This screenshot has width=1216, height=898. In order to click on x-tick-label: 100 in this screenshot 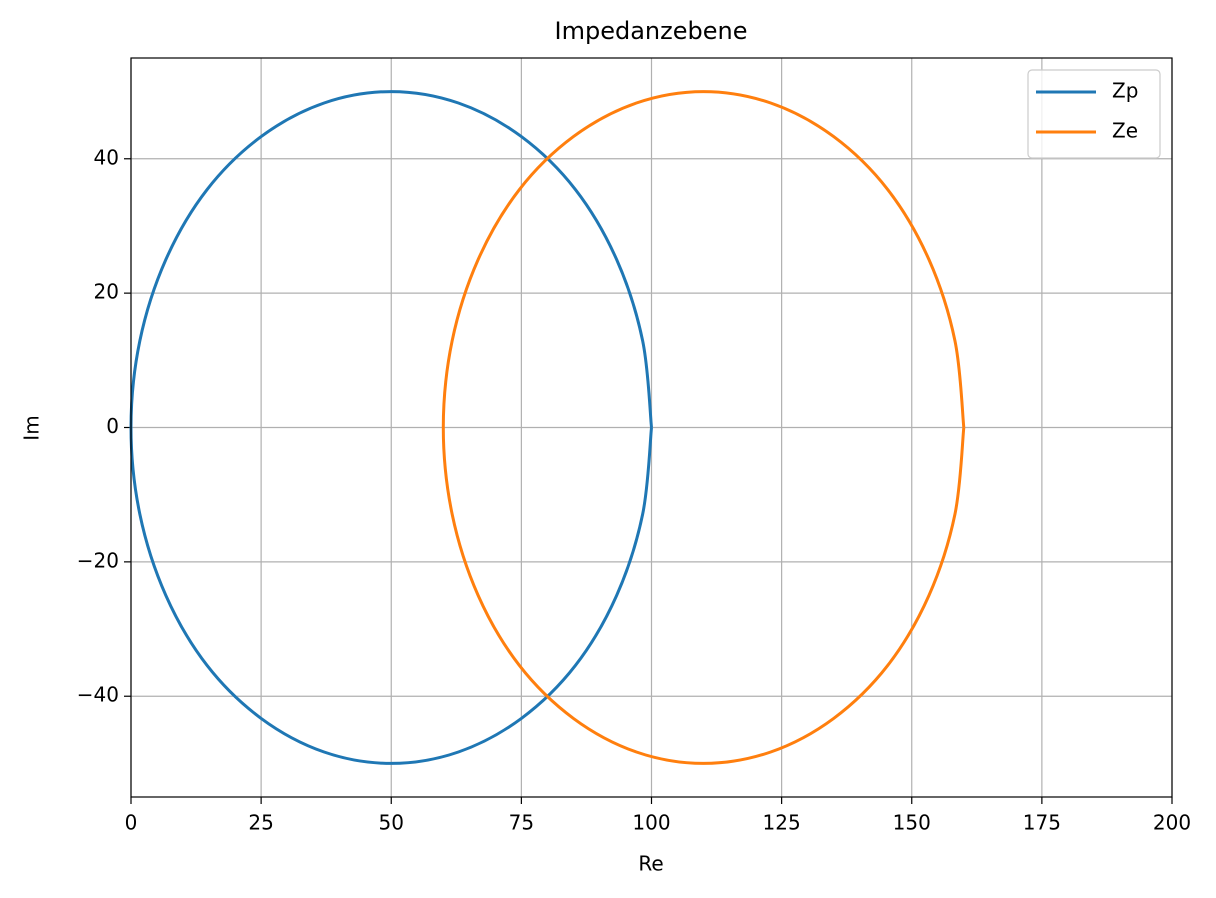, I will do `click(651, 823)`.